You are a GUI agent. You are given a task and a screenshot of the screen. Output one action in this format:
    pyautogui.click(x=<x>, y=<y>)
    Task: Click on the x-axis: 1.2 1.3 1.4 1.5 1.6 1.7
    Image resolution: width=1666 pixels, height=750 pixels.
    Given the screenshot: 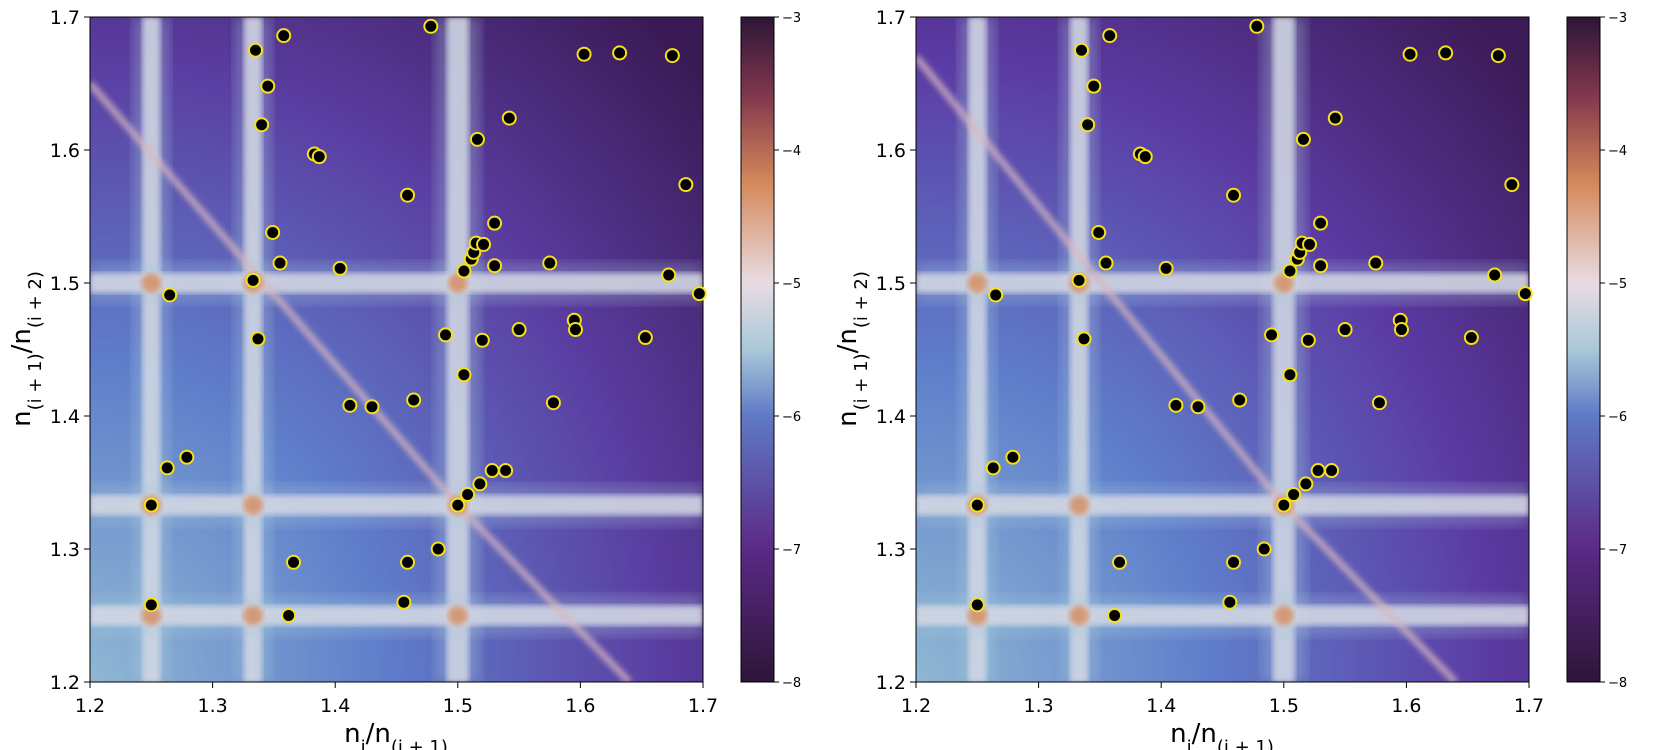 What is the action you would take?
    pyautogui.click(x=396, y=699)
    